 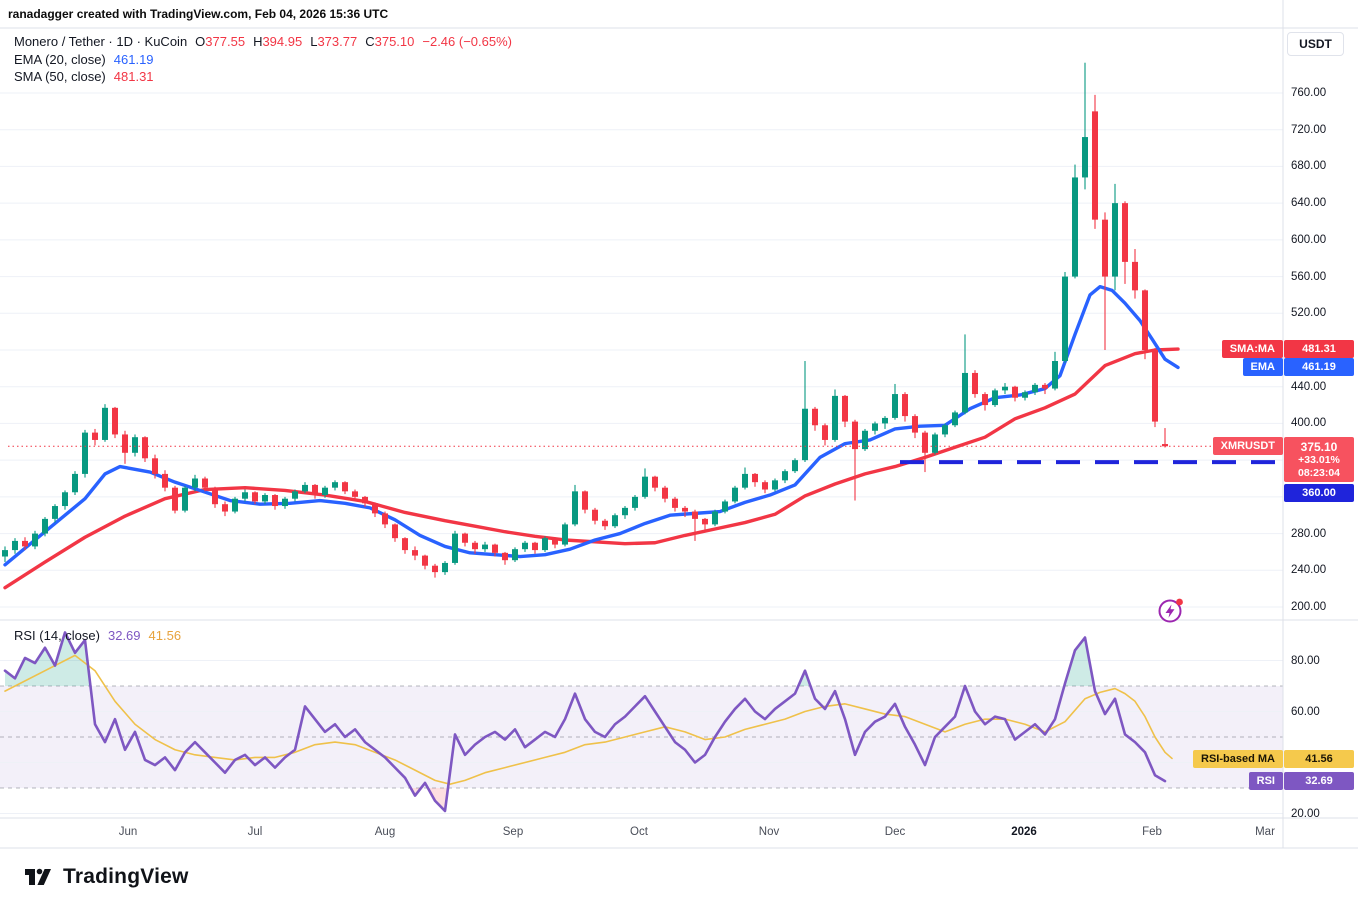 What do you see at coordinates (1319, 758) in the screenshot?
I see `rsi-ma-axis-value: 41.56` at bounding box center [1319, 758].